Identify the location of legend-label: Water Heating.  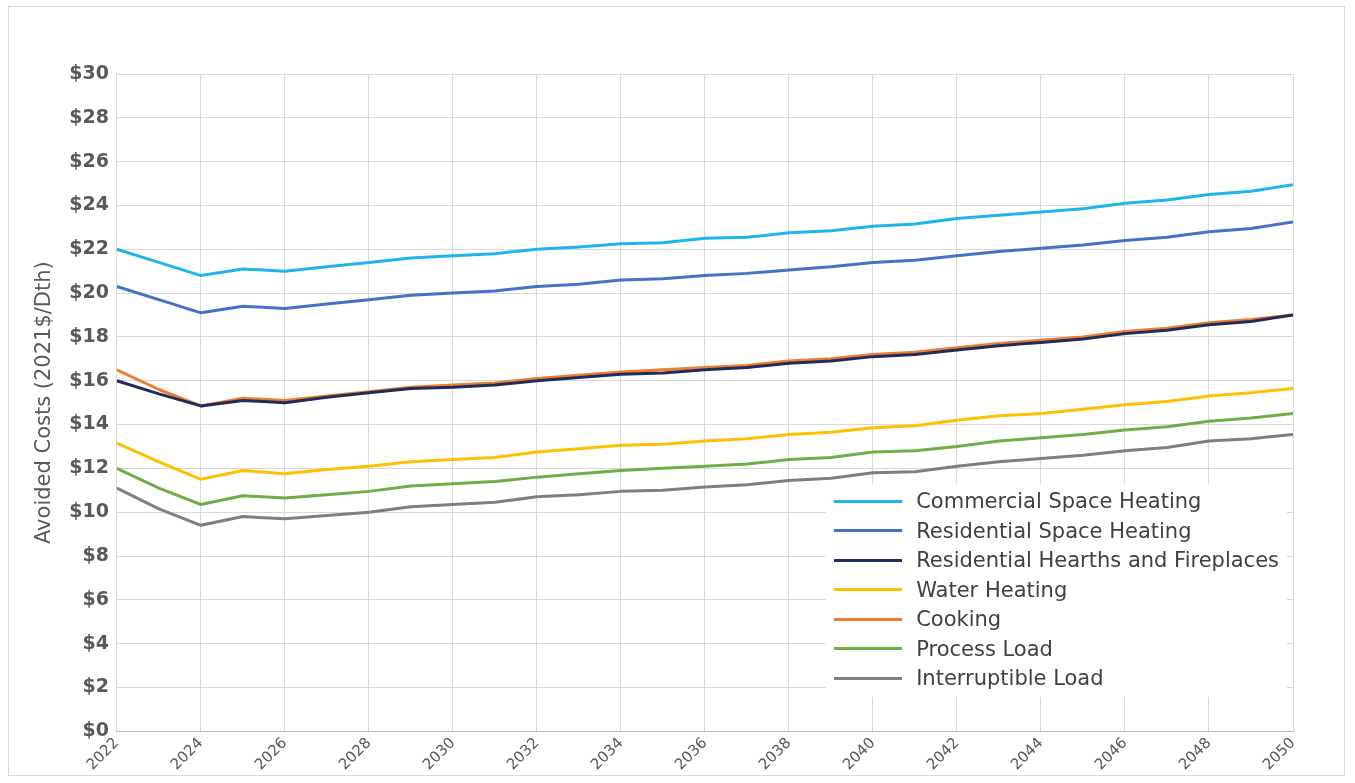
(992, 589).